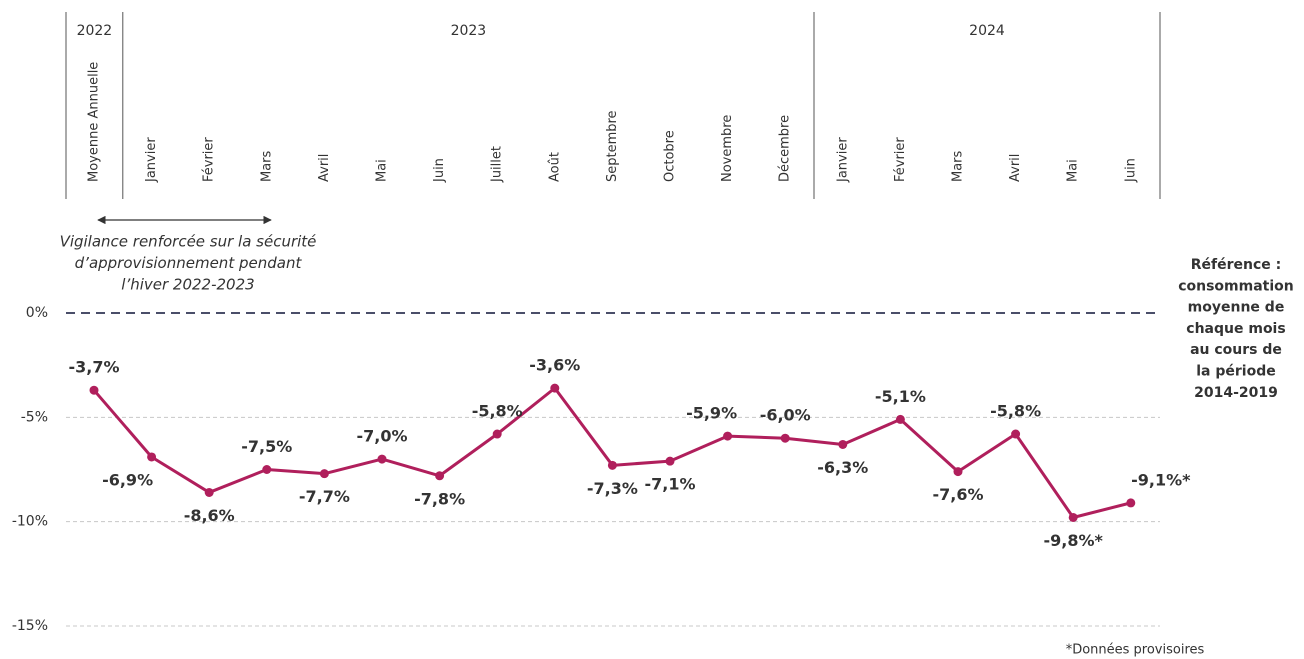 The height and width of the screenshot is (659, 1304). Describe the element at coordinates (554, 365) in the screenshot. I see `data-label: -3,6%` at that location.